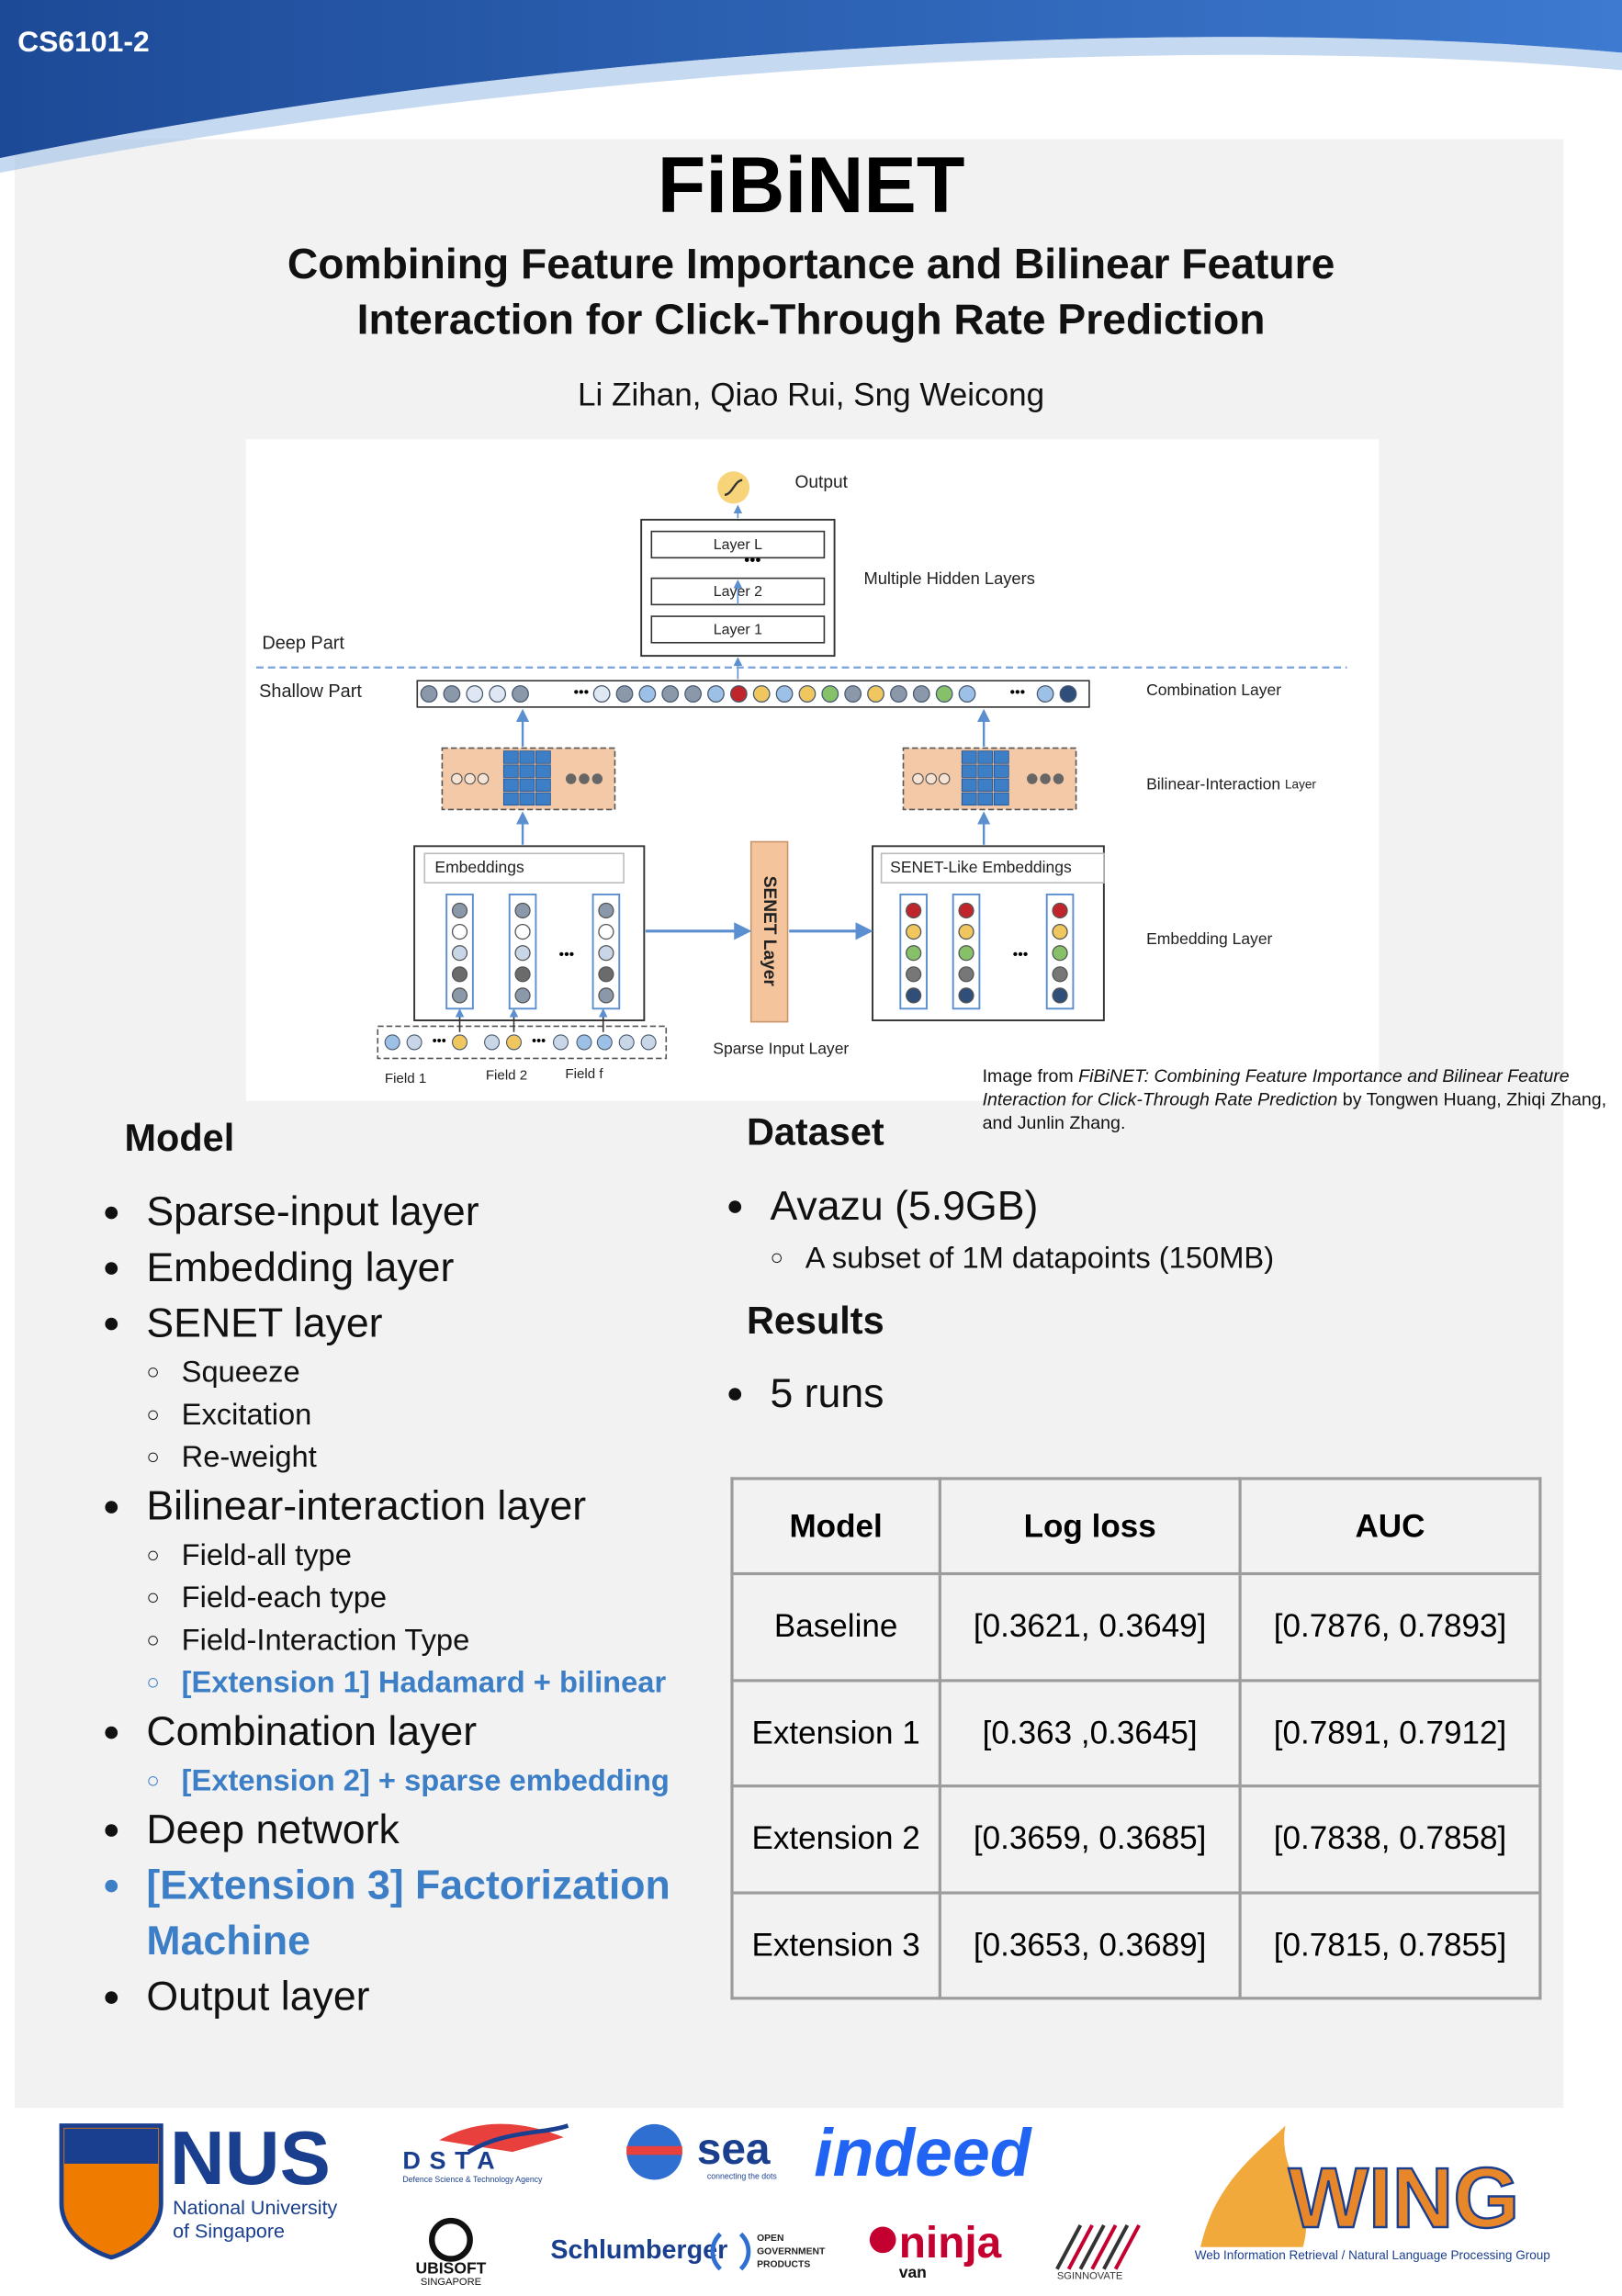 The height and width of the screenshot is (2296, 1622). What do you see at coordinates (1093, 1206) in the screenshot?
I see `list-item: Avazu (5.9GB)` at bounding box center [1093, 1206].